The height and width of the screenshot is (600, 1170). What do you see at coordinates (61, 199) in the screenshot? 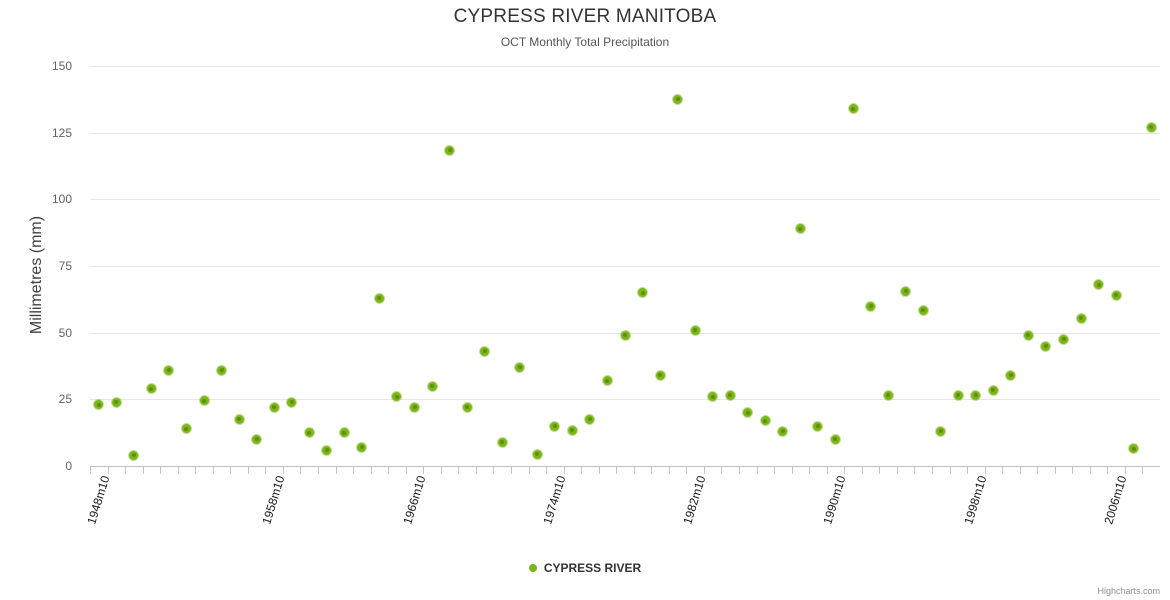
I see `y-tick-label: 100` at bounding box center [61, 199].